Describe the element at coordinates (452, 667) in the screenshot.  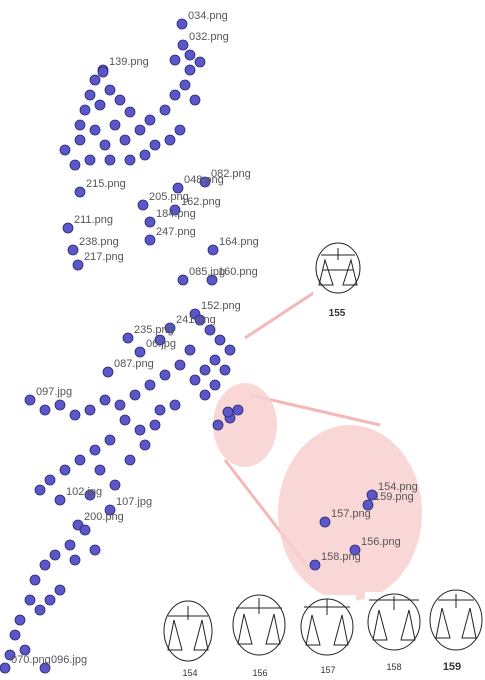
I see `thumbnail-caption: 159` at that location.